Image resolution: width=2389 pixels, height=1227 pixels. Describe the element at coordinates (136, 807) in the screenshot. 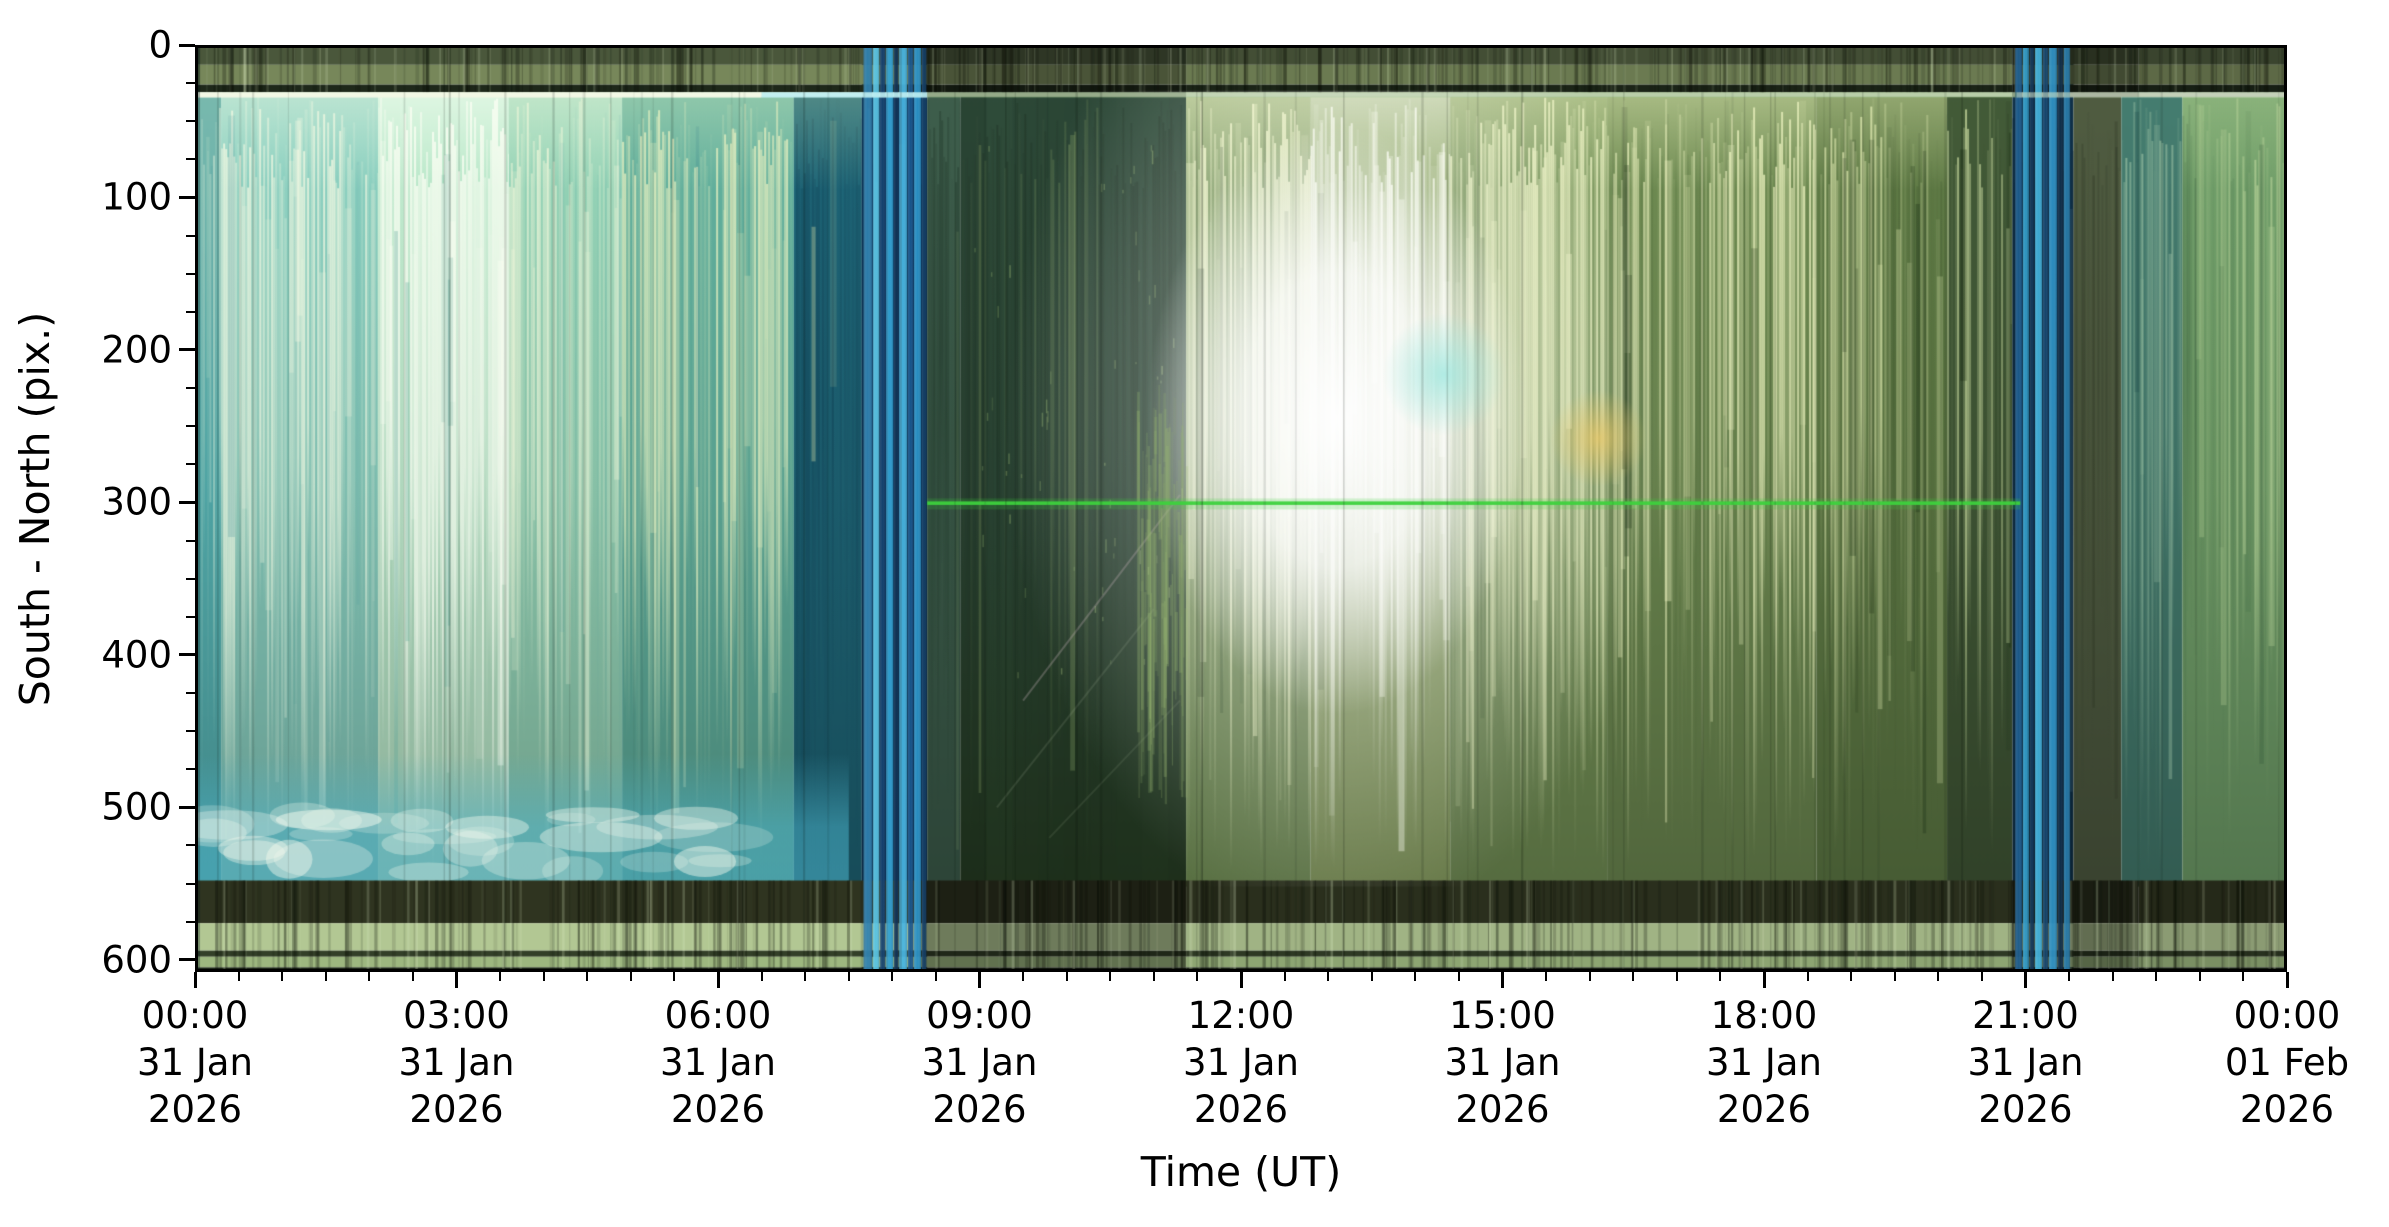

I see `y-tick-label: 500` at that location.